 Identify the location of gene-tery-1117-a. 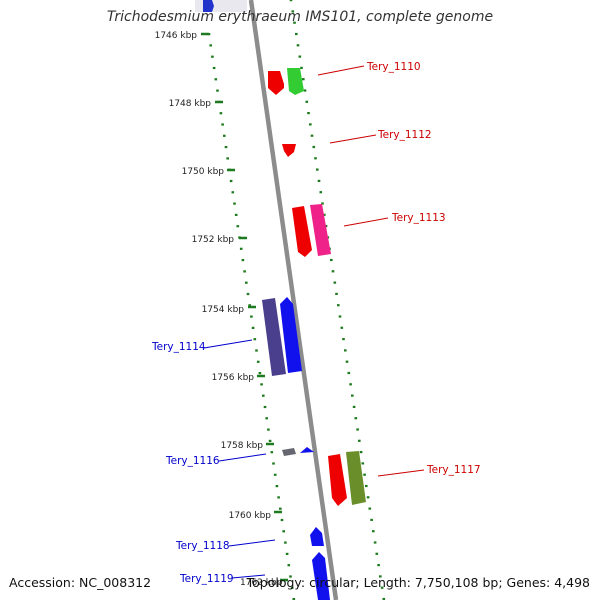
(337, 480).